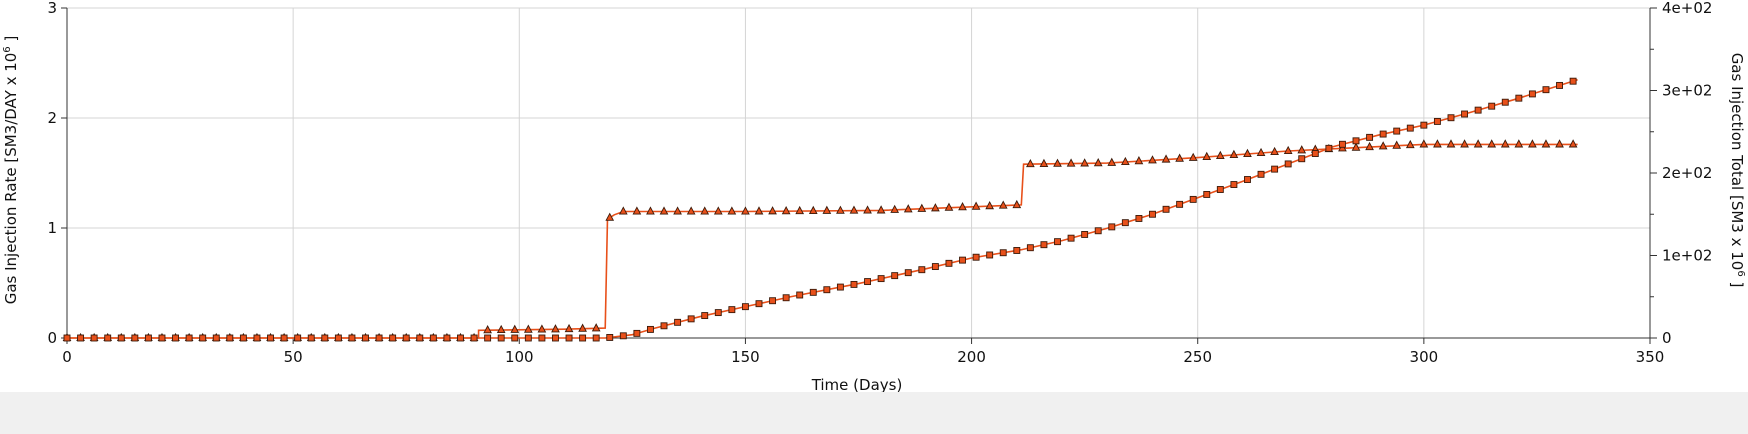 The height and width of the screenshot is (434, 1748). Describe the element at coordinates (67, 357) in the screenshot. I see `x-tick-label: 0` at that location.